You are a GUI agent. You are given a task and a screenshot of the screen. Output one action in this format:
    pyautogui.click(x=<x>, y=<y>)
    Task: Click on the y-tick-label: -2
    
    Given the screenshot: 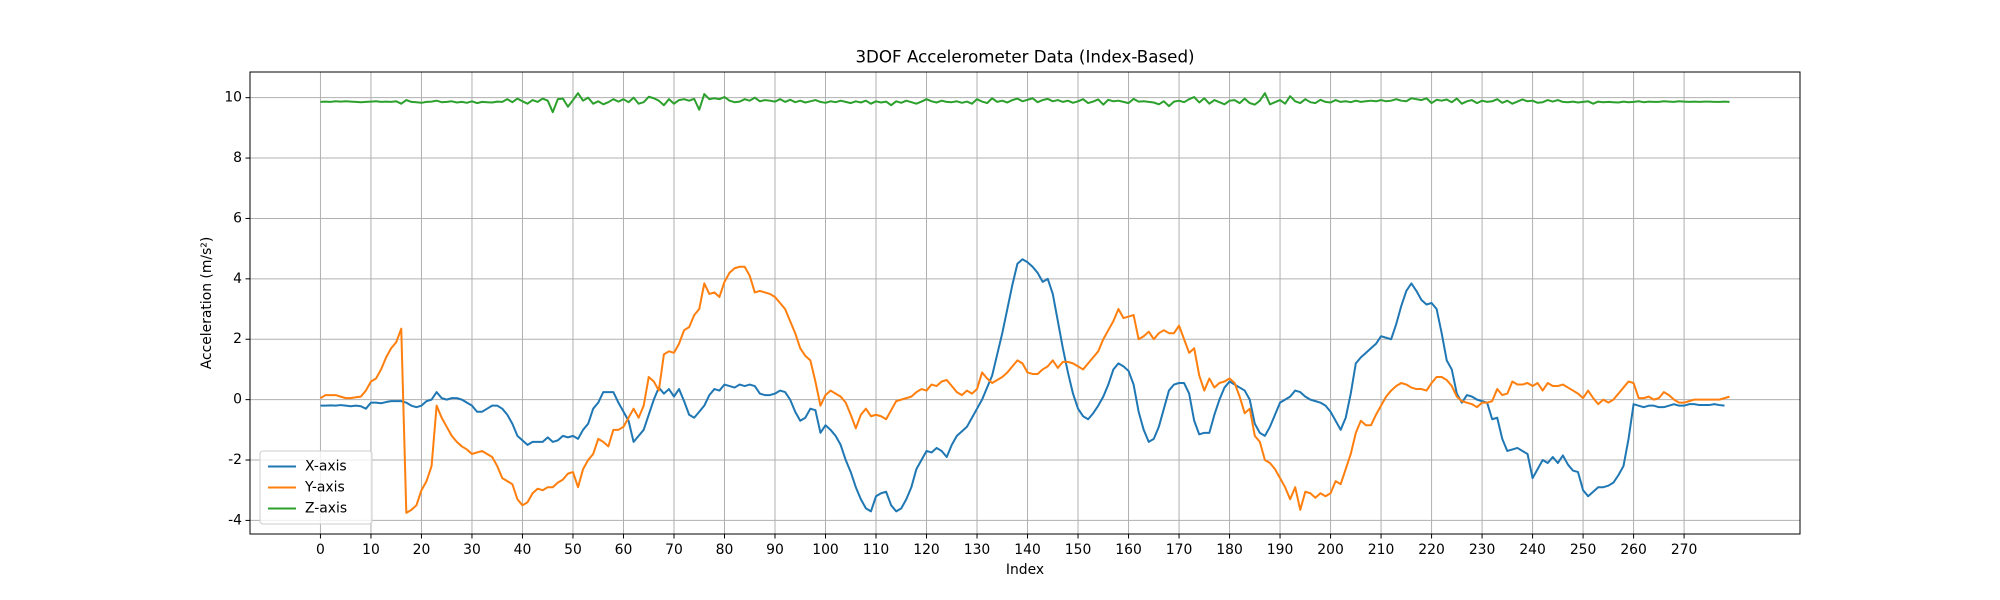 What is the action you would take?
    pyautogui.click(x=235, y=460)
    